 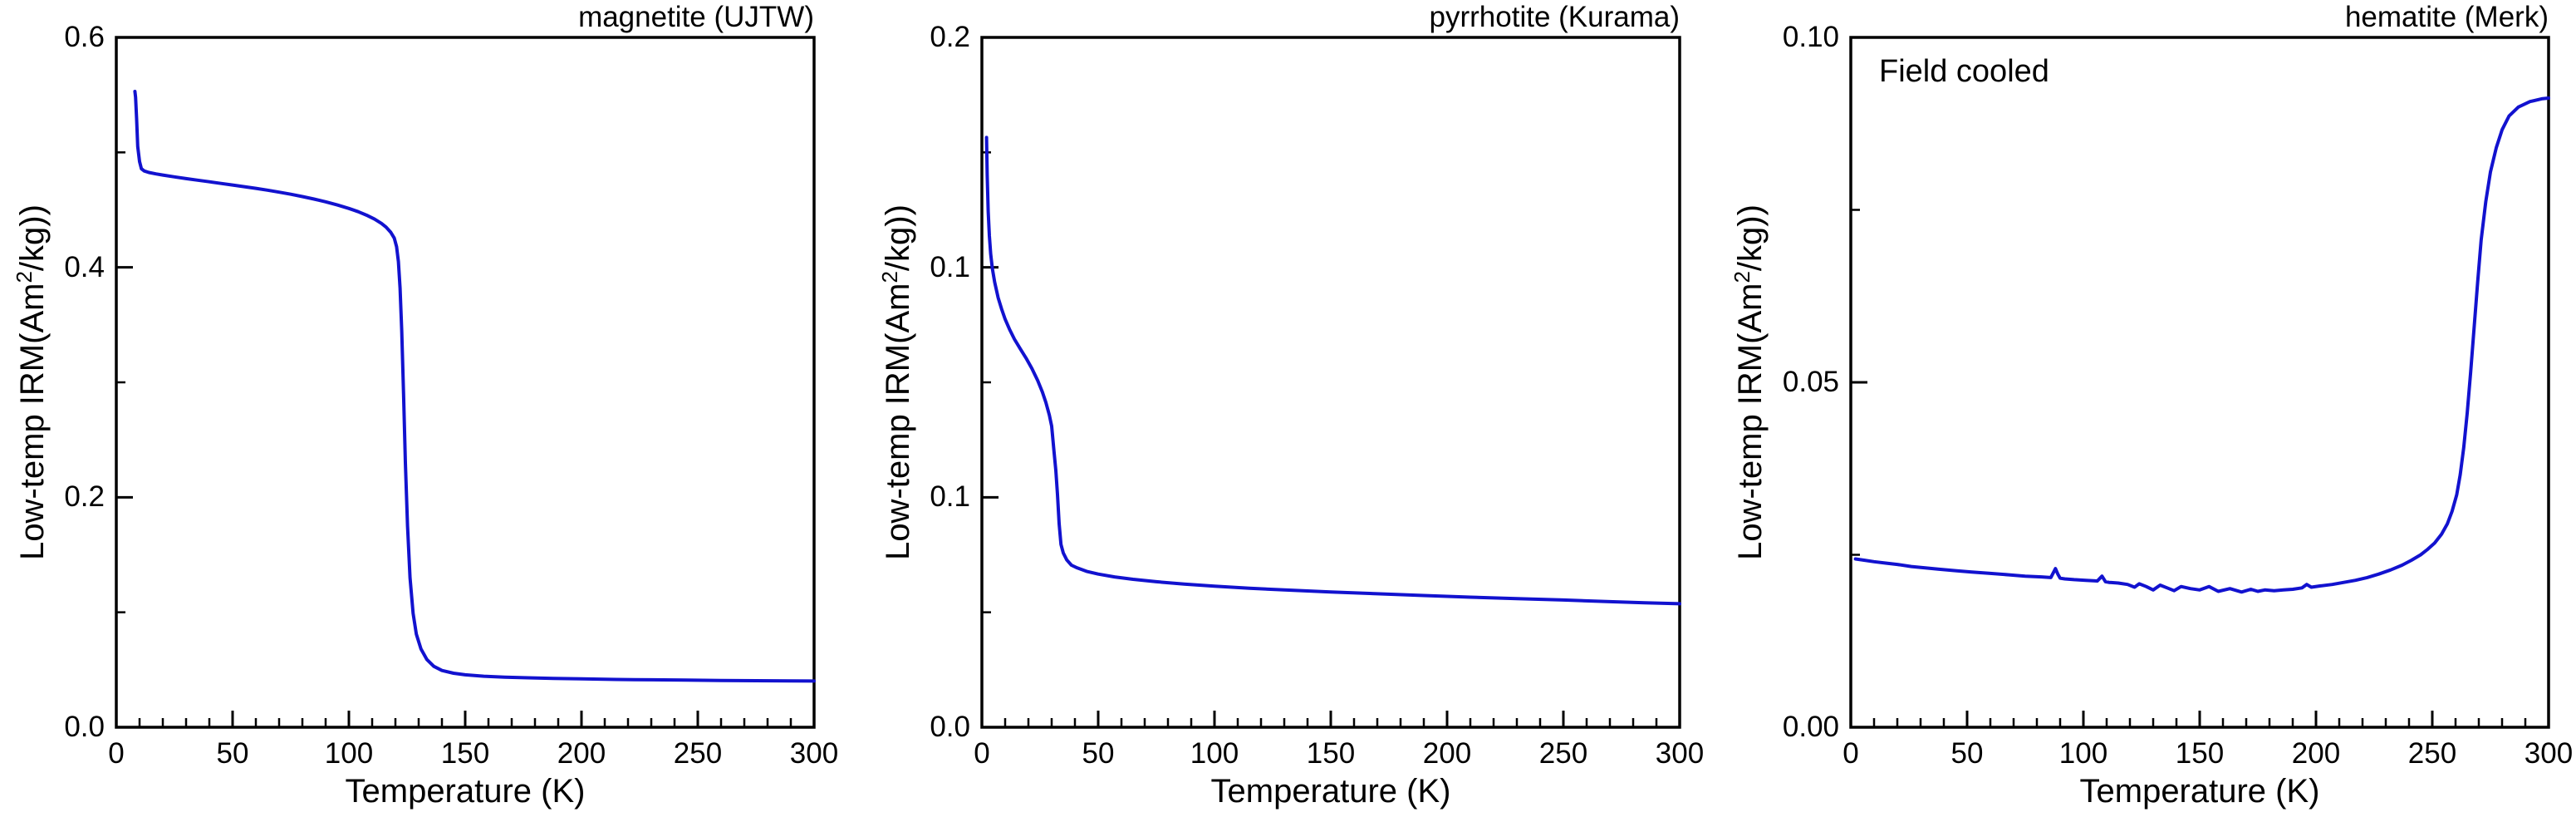 What do you see at coordinates (1554, 17) in the screenshot?
I see `panel-title-pyrrhotite: pyrrhotite (Kurama)` at bounding box center [1554, 17].